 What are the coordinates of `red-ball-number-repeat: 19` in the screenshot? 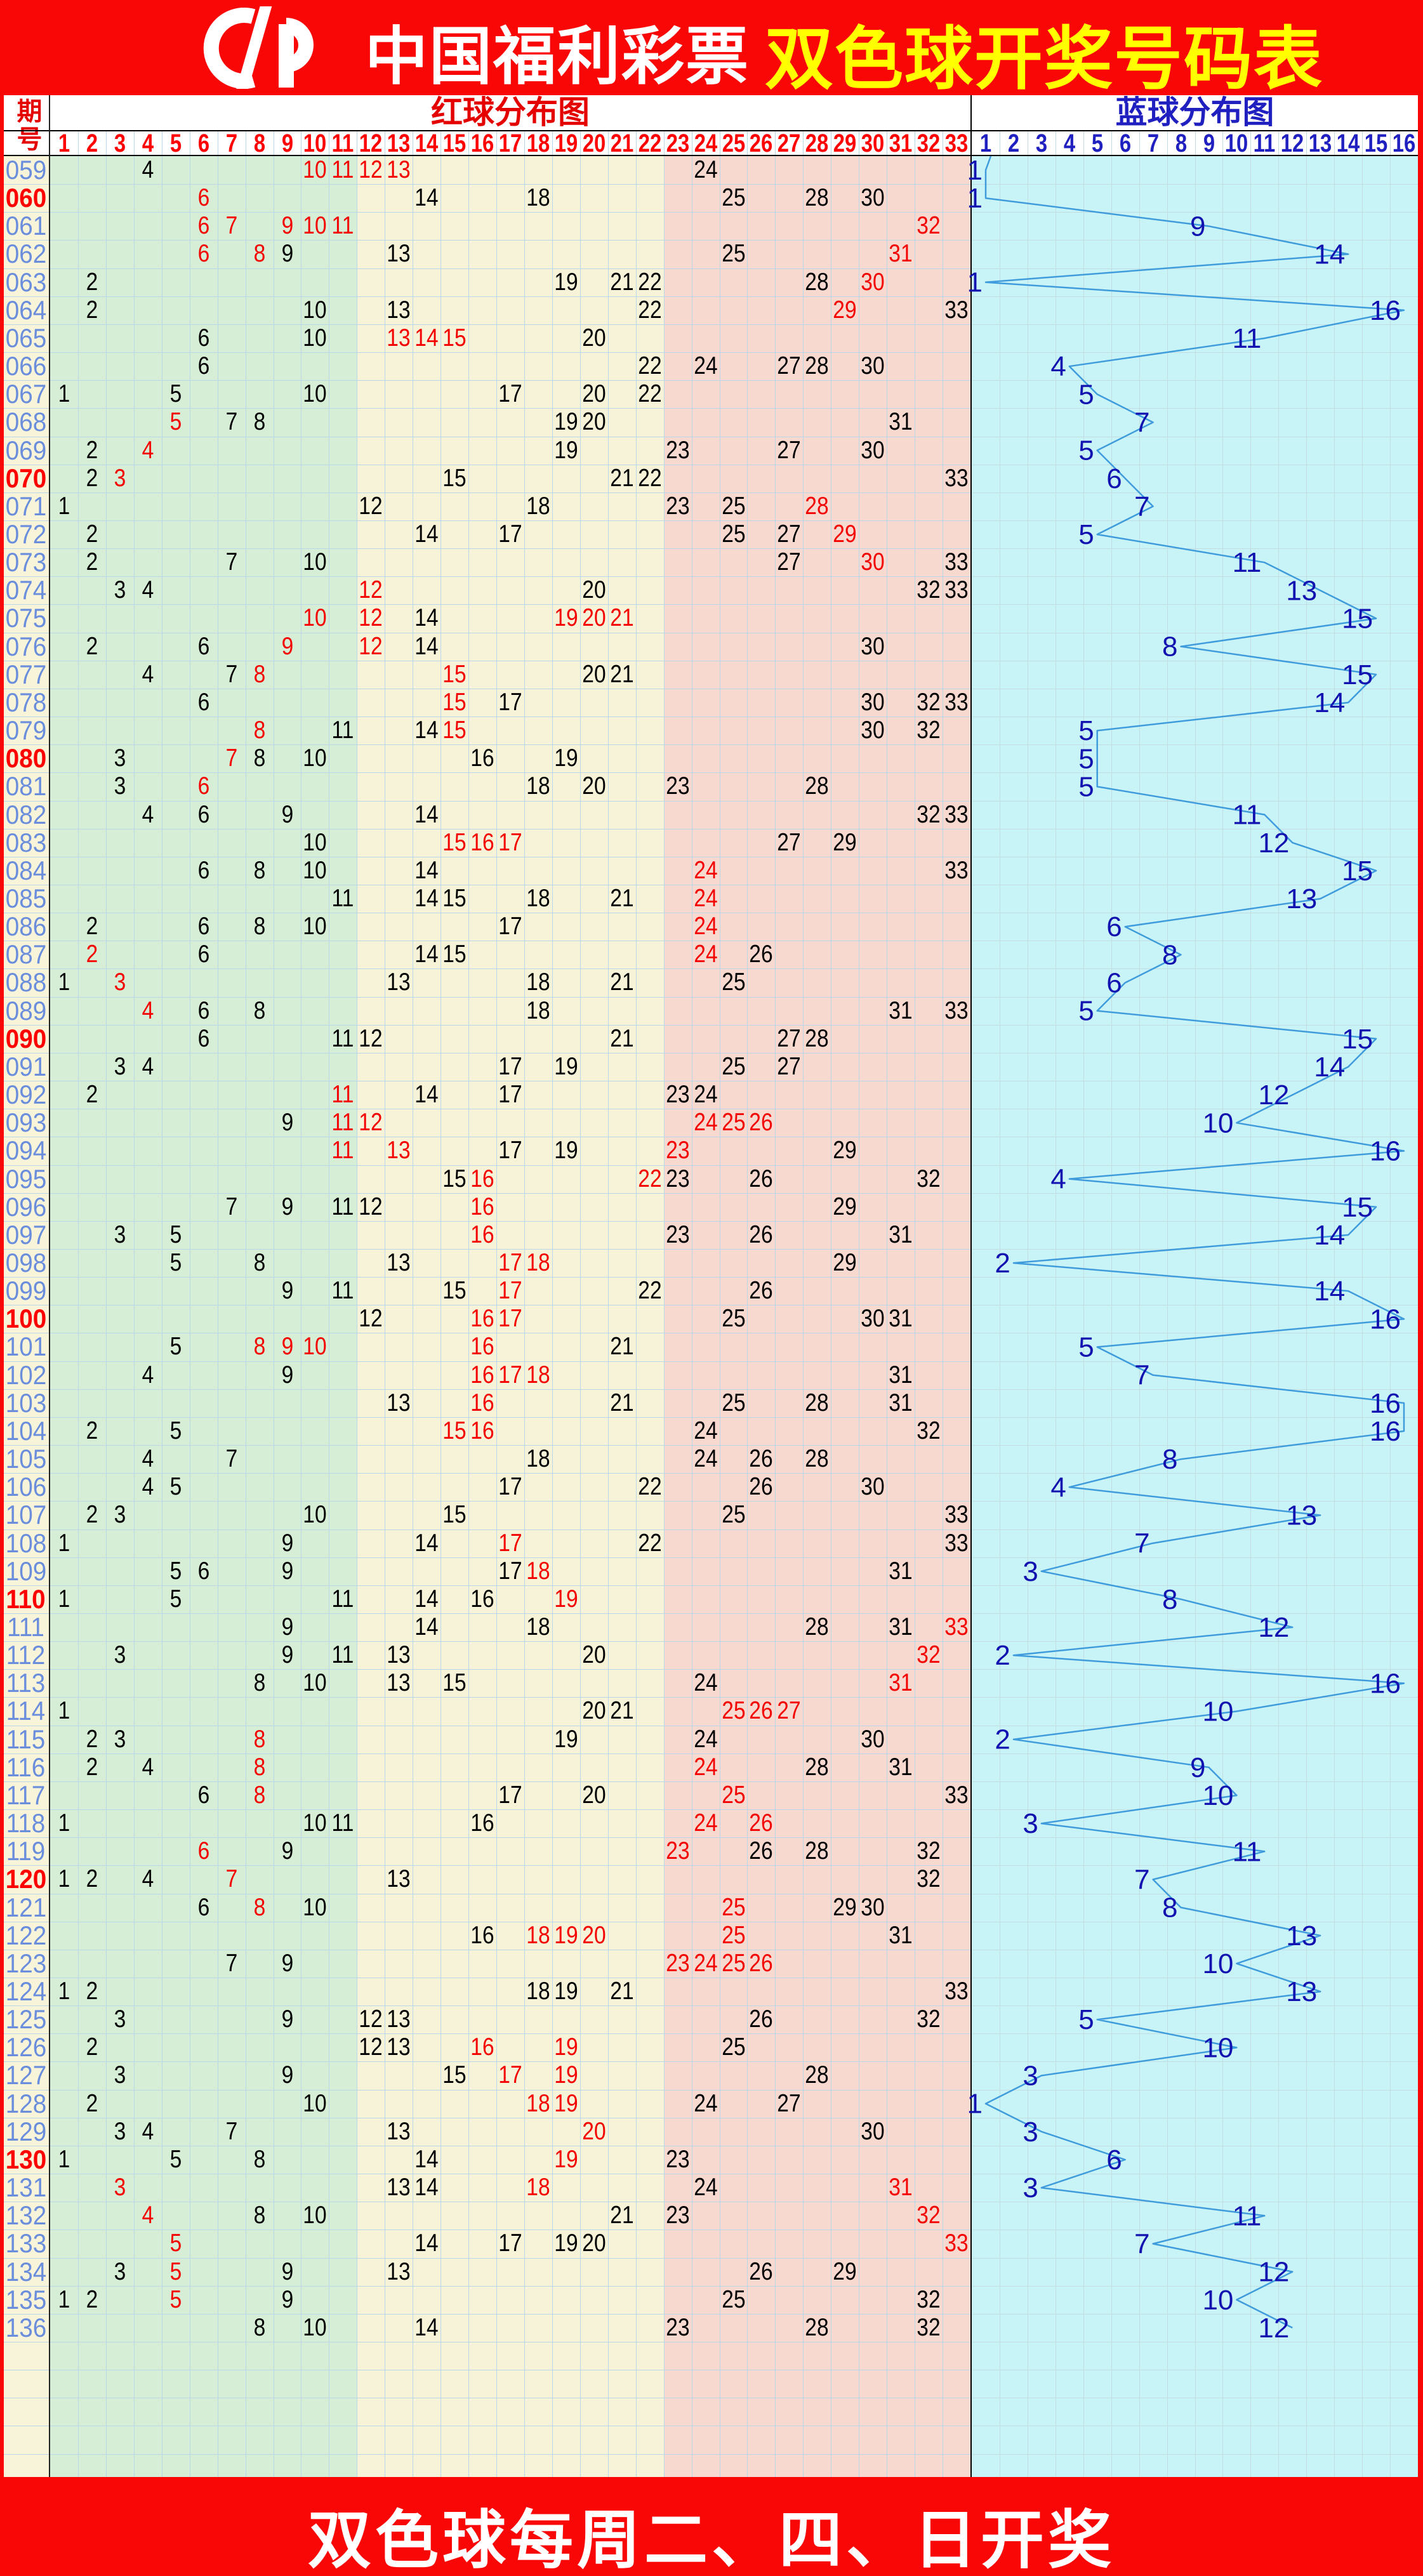 It's located at (566, 618).